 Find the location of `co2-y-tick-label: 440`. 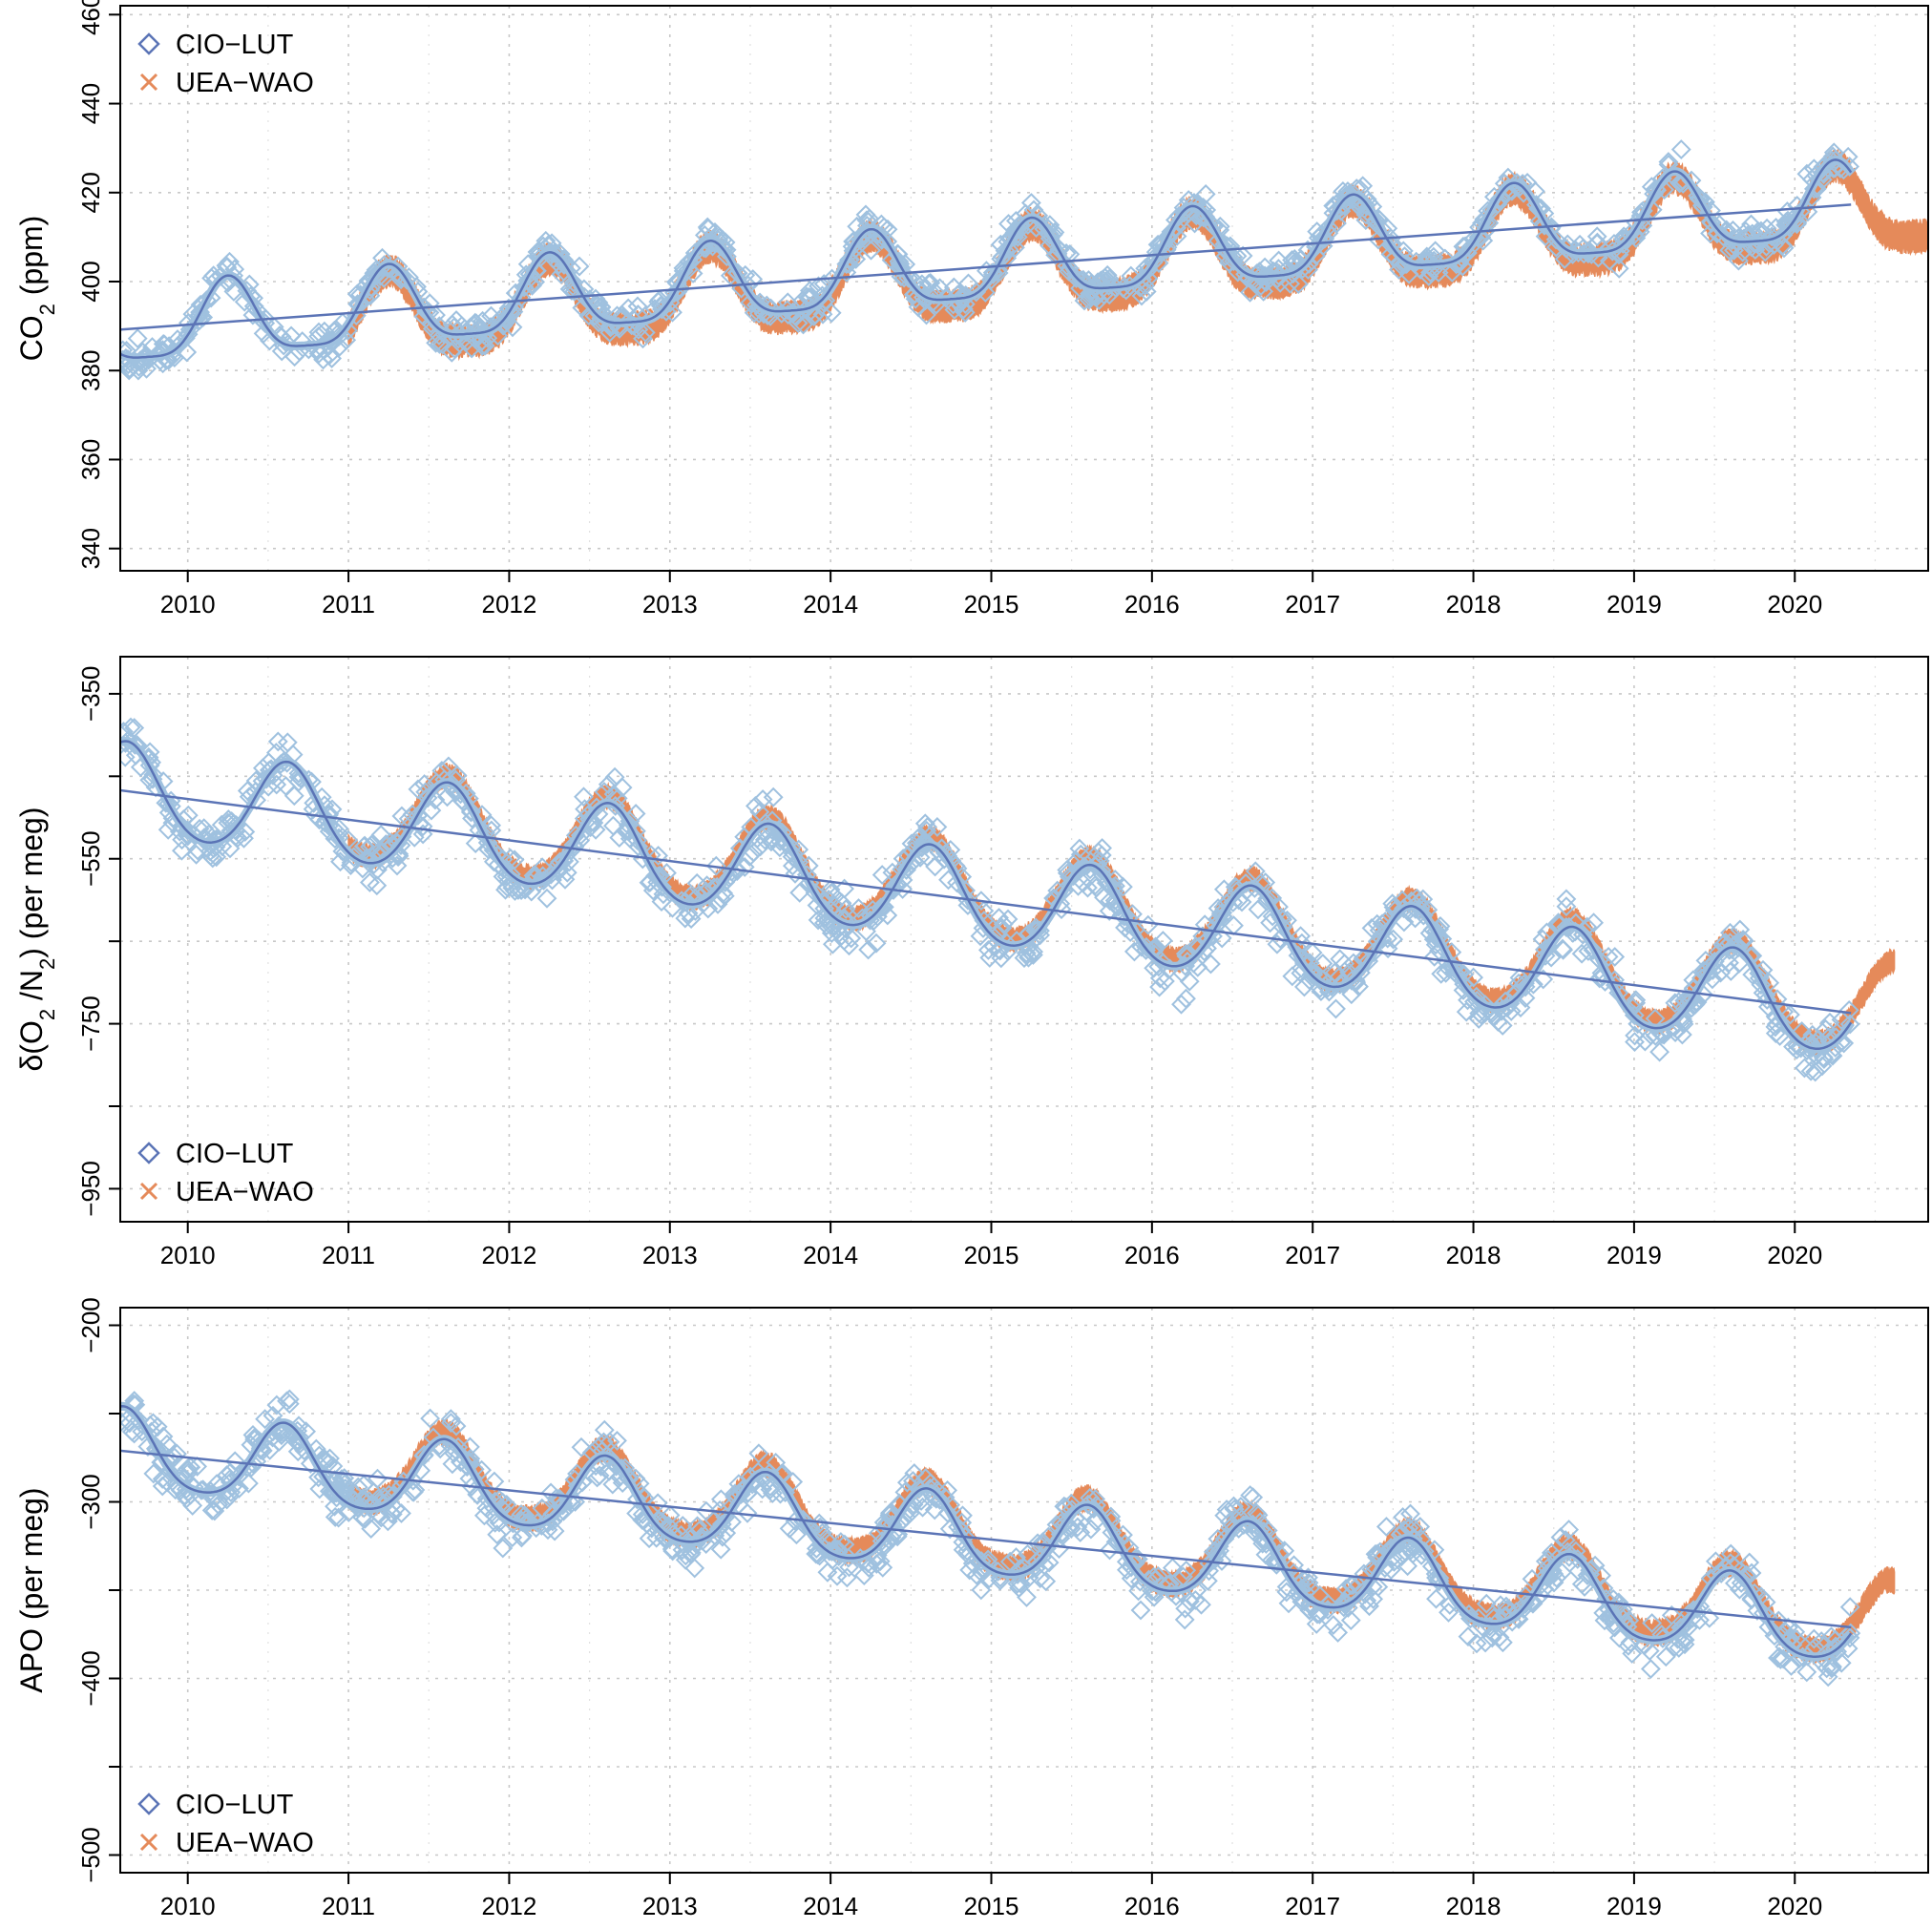

co2-y-tick-label: 440 is located at coordinates (90, 103).